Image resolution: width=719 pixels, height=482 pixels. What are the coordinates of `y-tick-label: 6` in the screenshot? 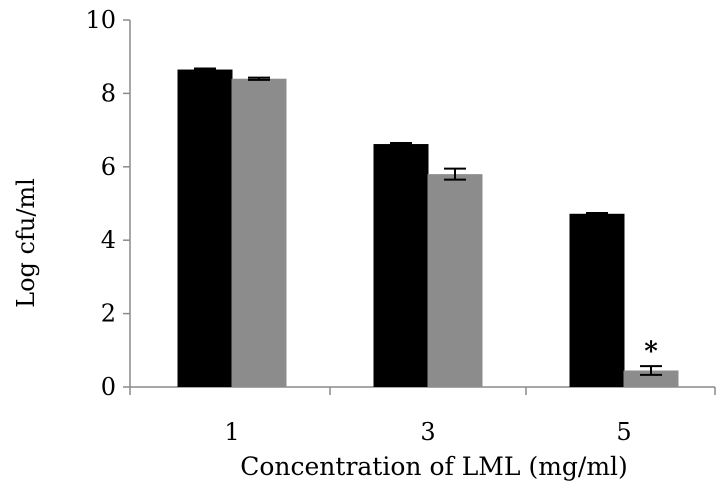 It's located at (108, 167).